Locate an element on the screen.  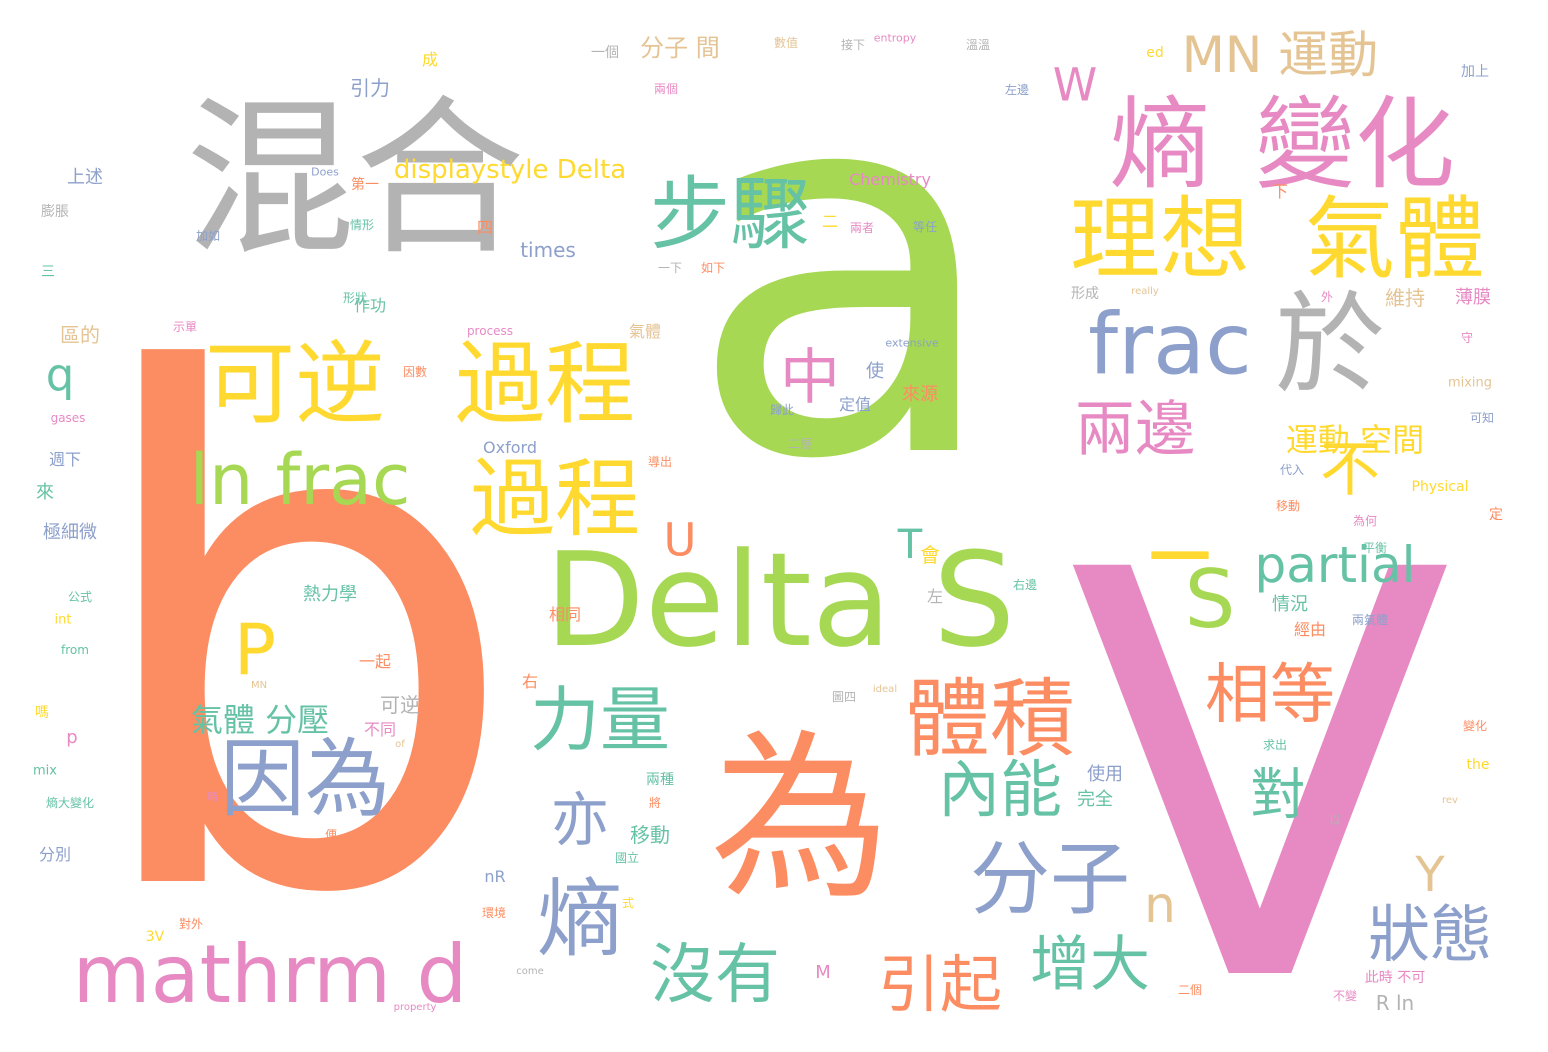
cloud-word: 情況 is located at coordinates (1290, 604).